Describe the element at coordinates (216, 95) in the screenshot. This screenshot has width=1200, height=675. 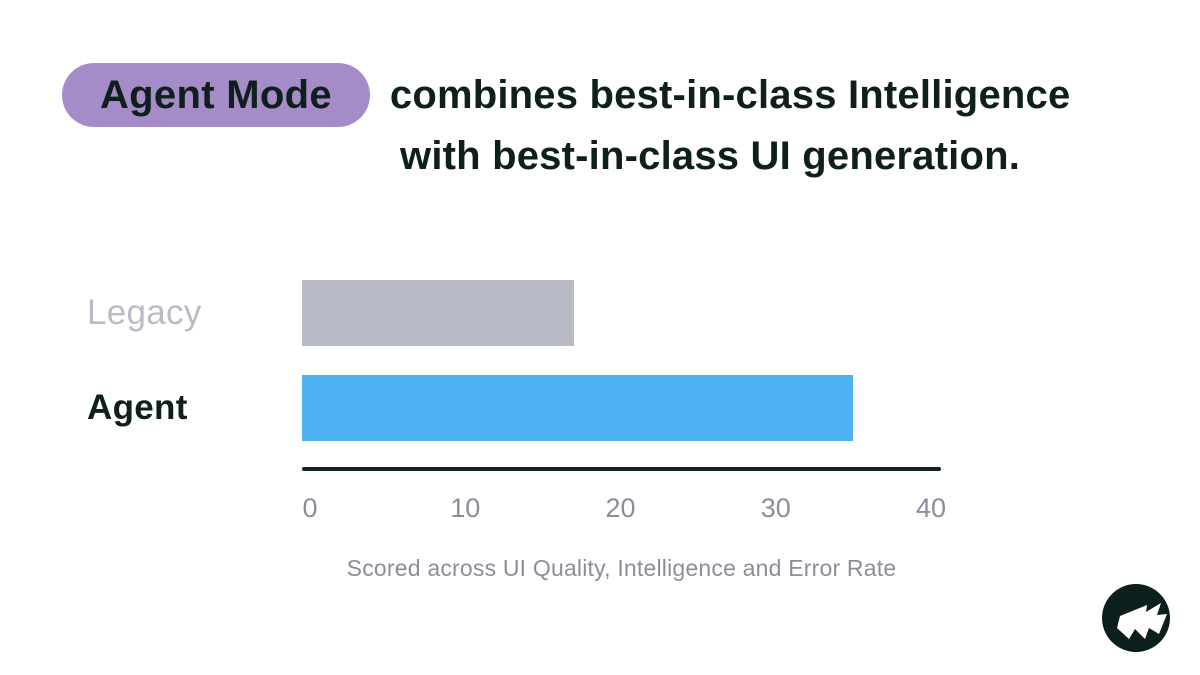
I see `highlight-pill: Agent Mode` at that location.